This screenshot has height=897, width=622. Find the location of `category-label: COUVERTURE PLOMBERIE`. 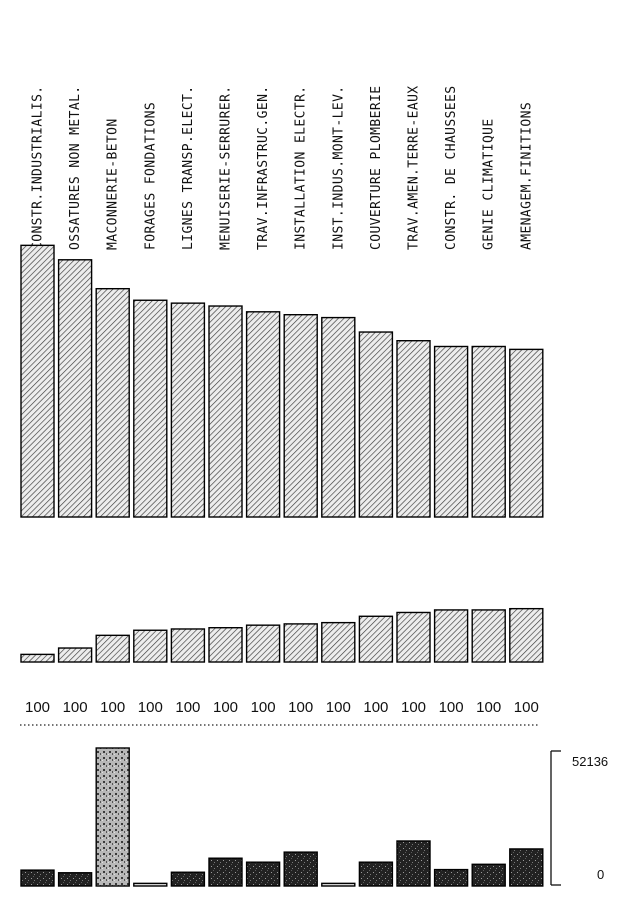

category-label: COUVERTURE PLOMBERIE is located at coordinates (376, 167).